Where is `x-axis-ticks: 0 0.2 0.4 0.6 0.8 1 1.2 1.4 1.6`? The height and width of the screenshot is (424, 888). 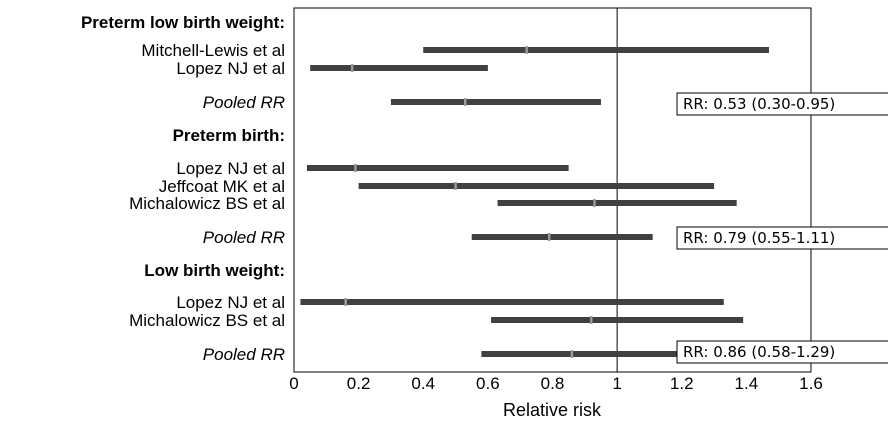 x-axis-ticks: 0 0.2 0.4 0.6 0.8 1 1.2 1.4 1.6 is located at coordinates (556, 383).